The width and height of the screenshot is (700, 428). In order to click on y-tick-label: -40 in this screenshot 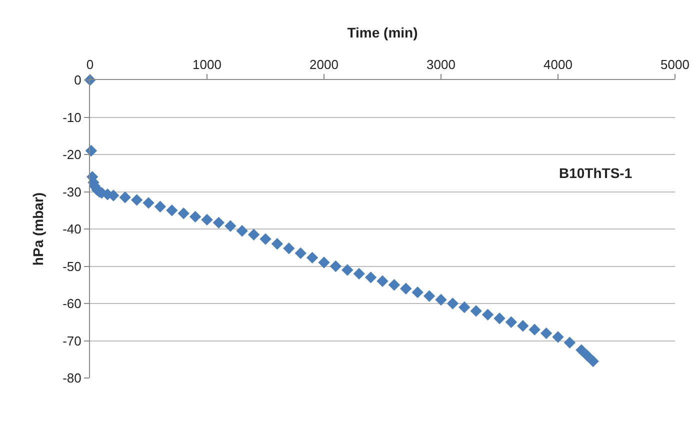, I will do `click(72, 229)`.